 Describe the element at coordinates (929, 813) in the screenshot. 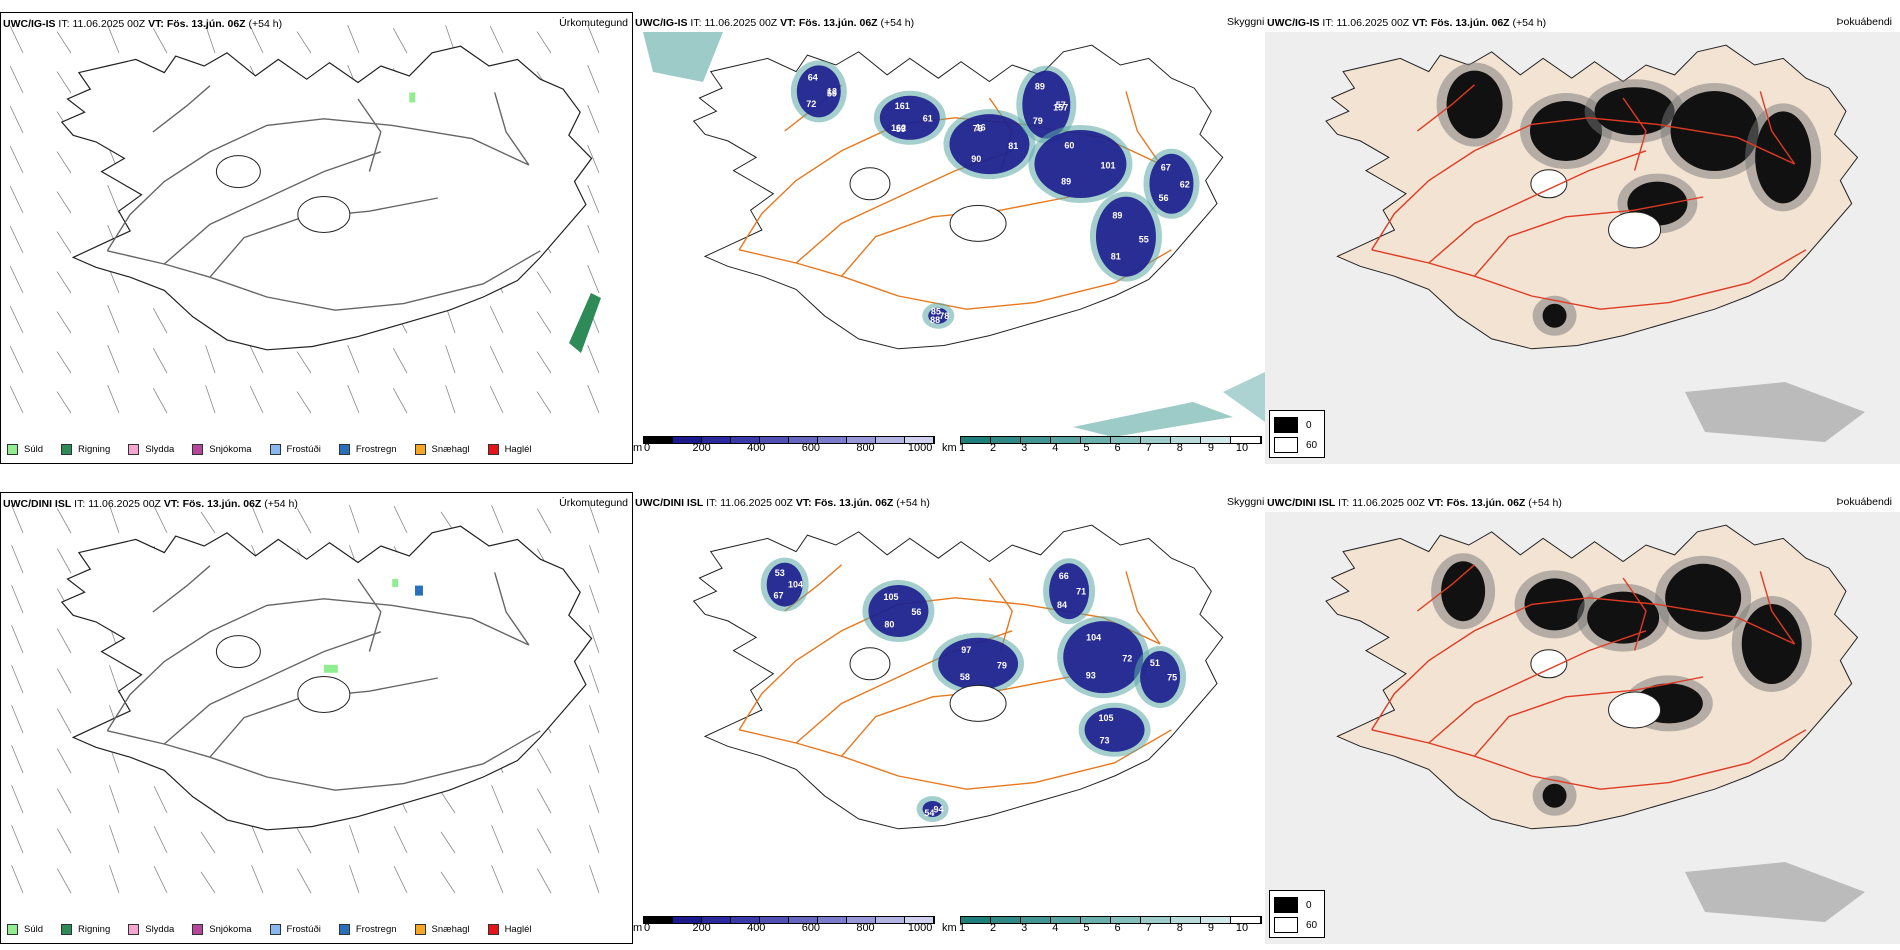

I see `visibility-value-label: 54` at that location.